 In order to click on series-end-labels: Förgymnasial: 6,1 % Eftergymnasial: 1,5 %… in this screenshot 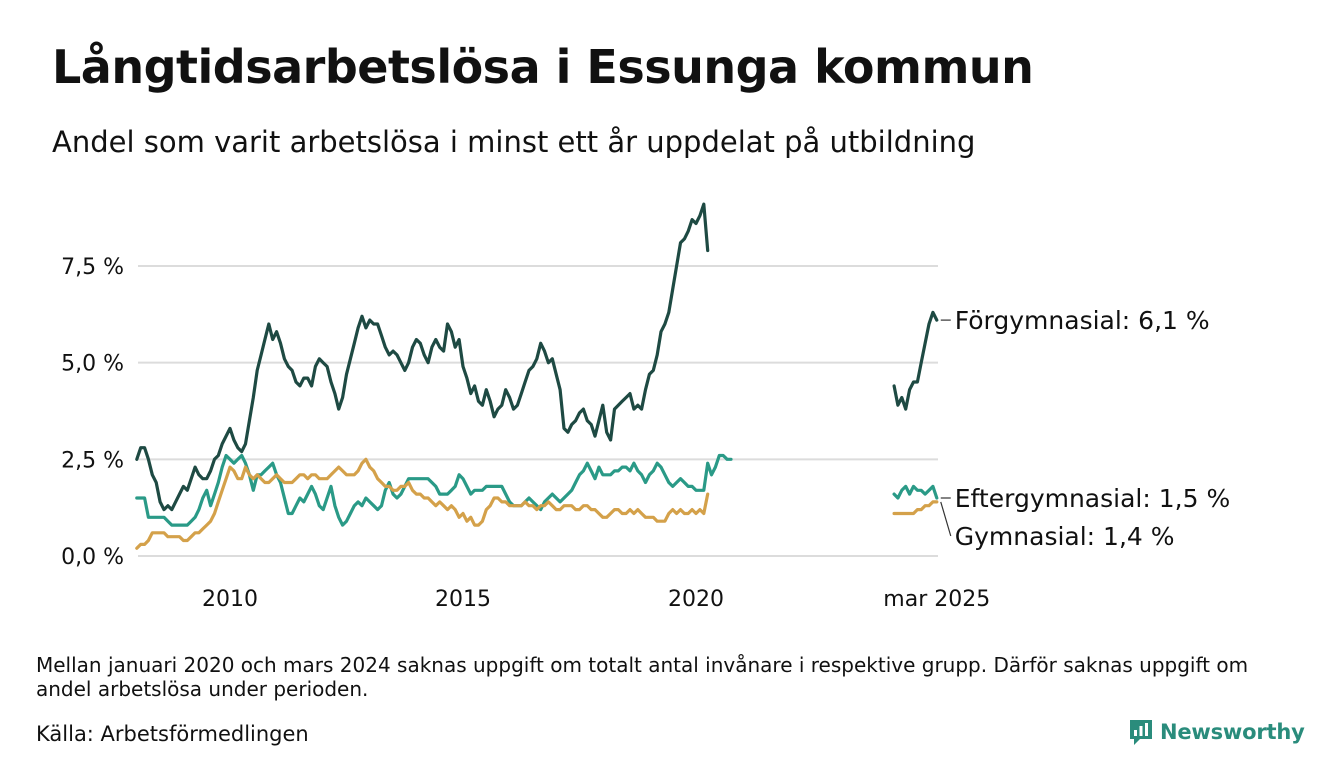, I will do `click(1085, 428)`.